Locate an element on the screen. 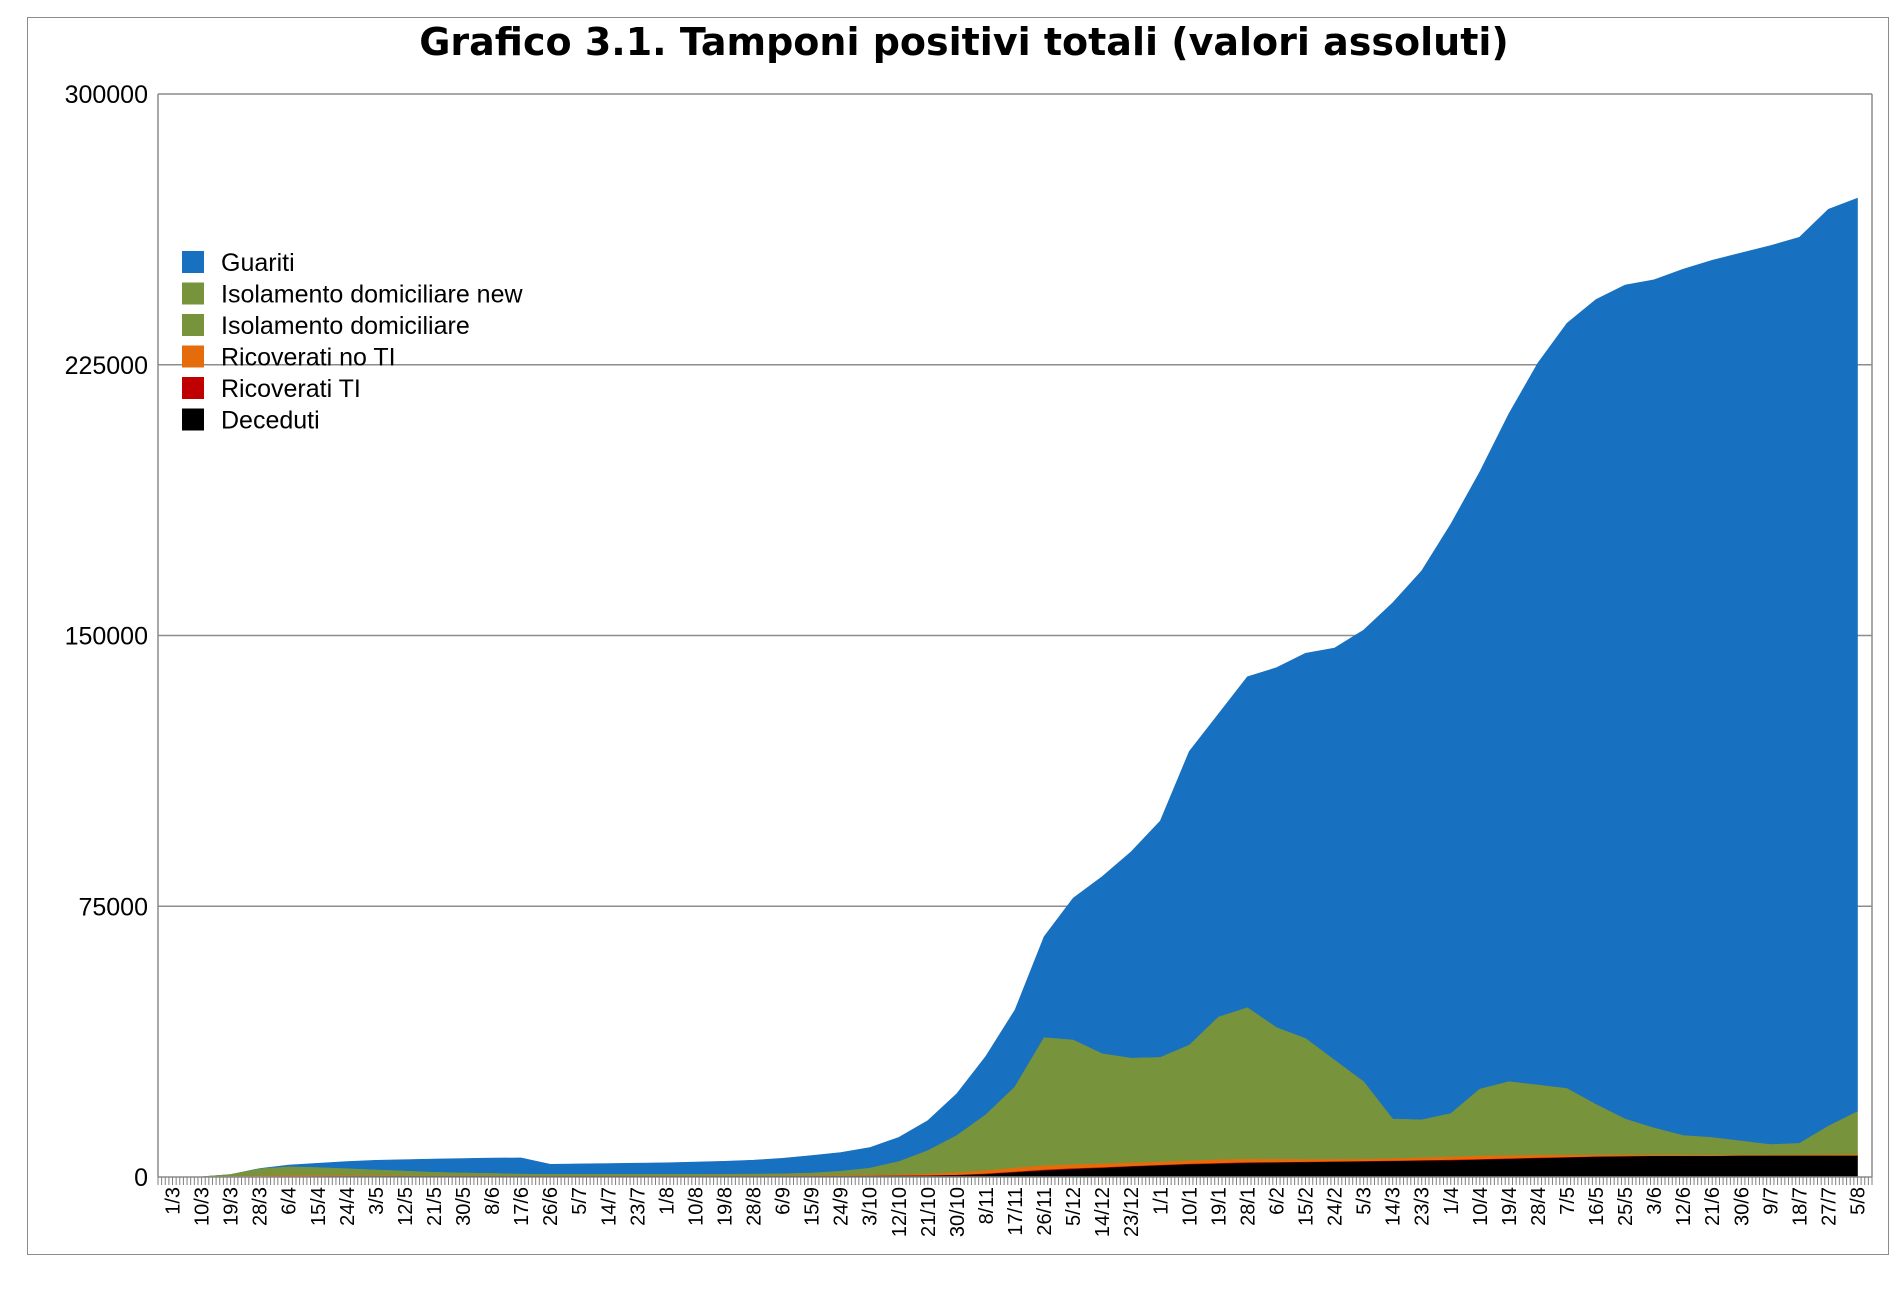 The height and width of the screenshot is (1308, 1902). x-tick-label: 19/8 is located at coordinates (726, 1206).